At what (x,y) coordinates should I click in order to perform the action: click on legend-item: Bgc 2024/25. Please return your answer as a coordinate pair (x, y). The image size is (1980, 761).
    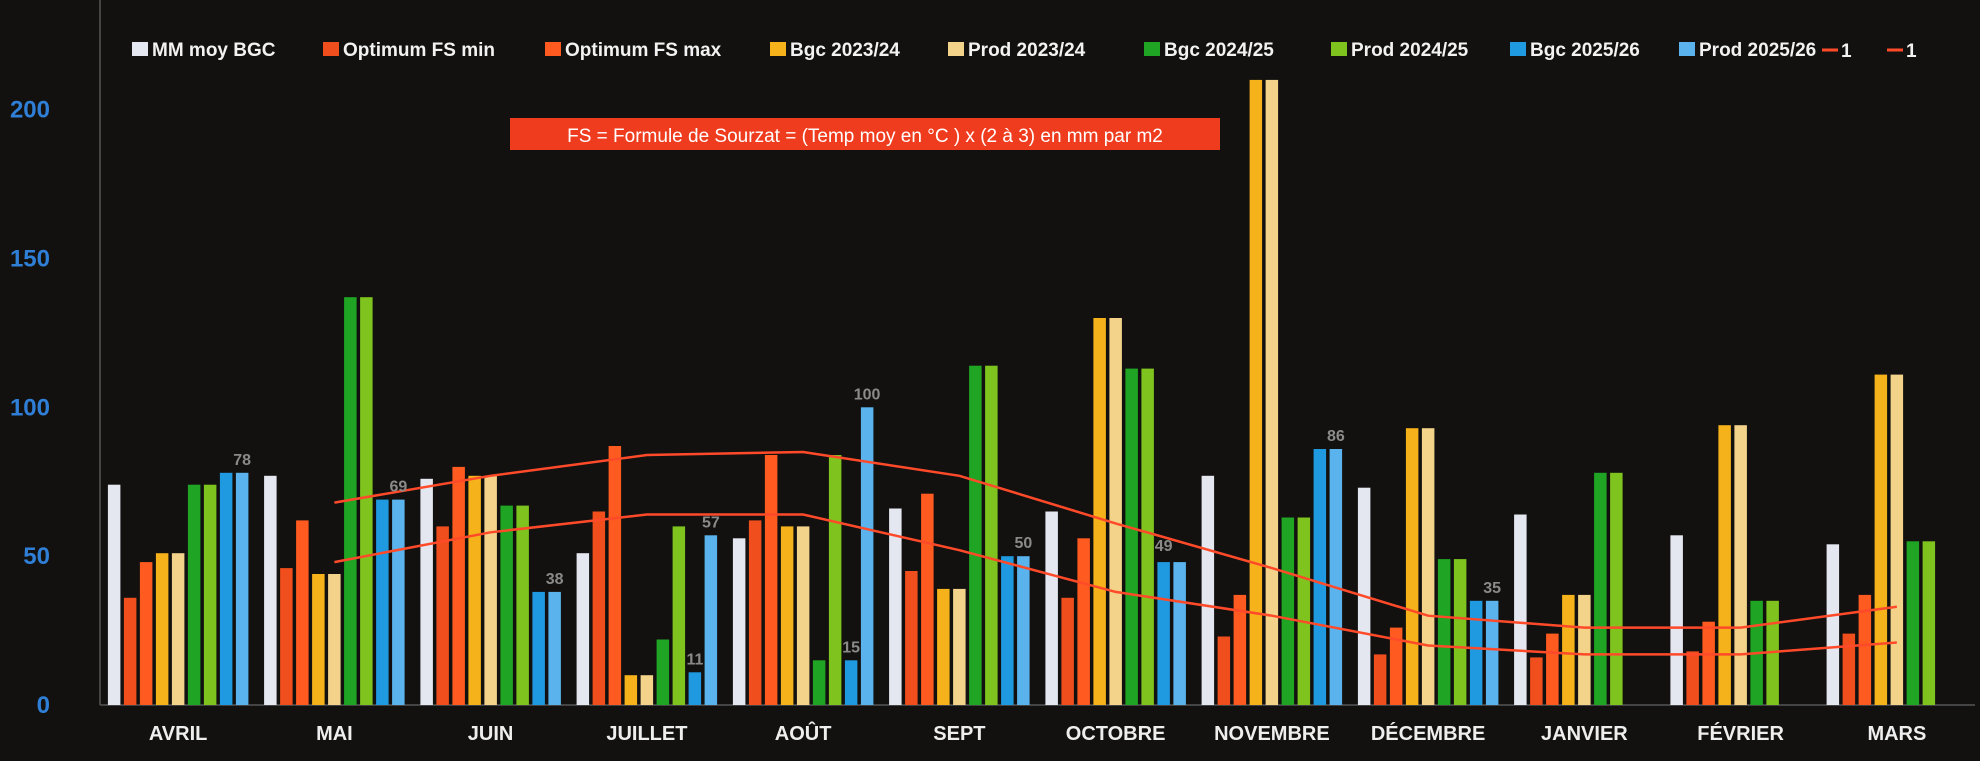
    Looking at the image, I should click on (1209, 50).